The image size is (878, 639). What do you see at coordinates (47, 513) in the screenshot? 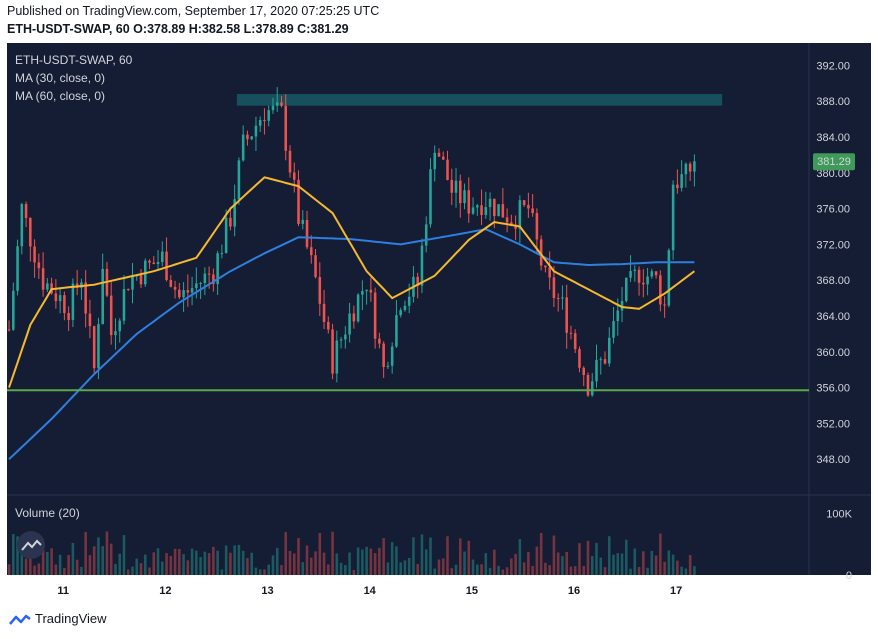
I see `volume-legend: Volume (20)` at bounding box center [47, 513].